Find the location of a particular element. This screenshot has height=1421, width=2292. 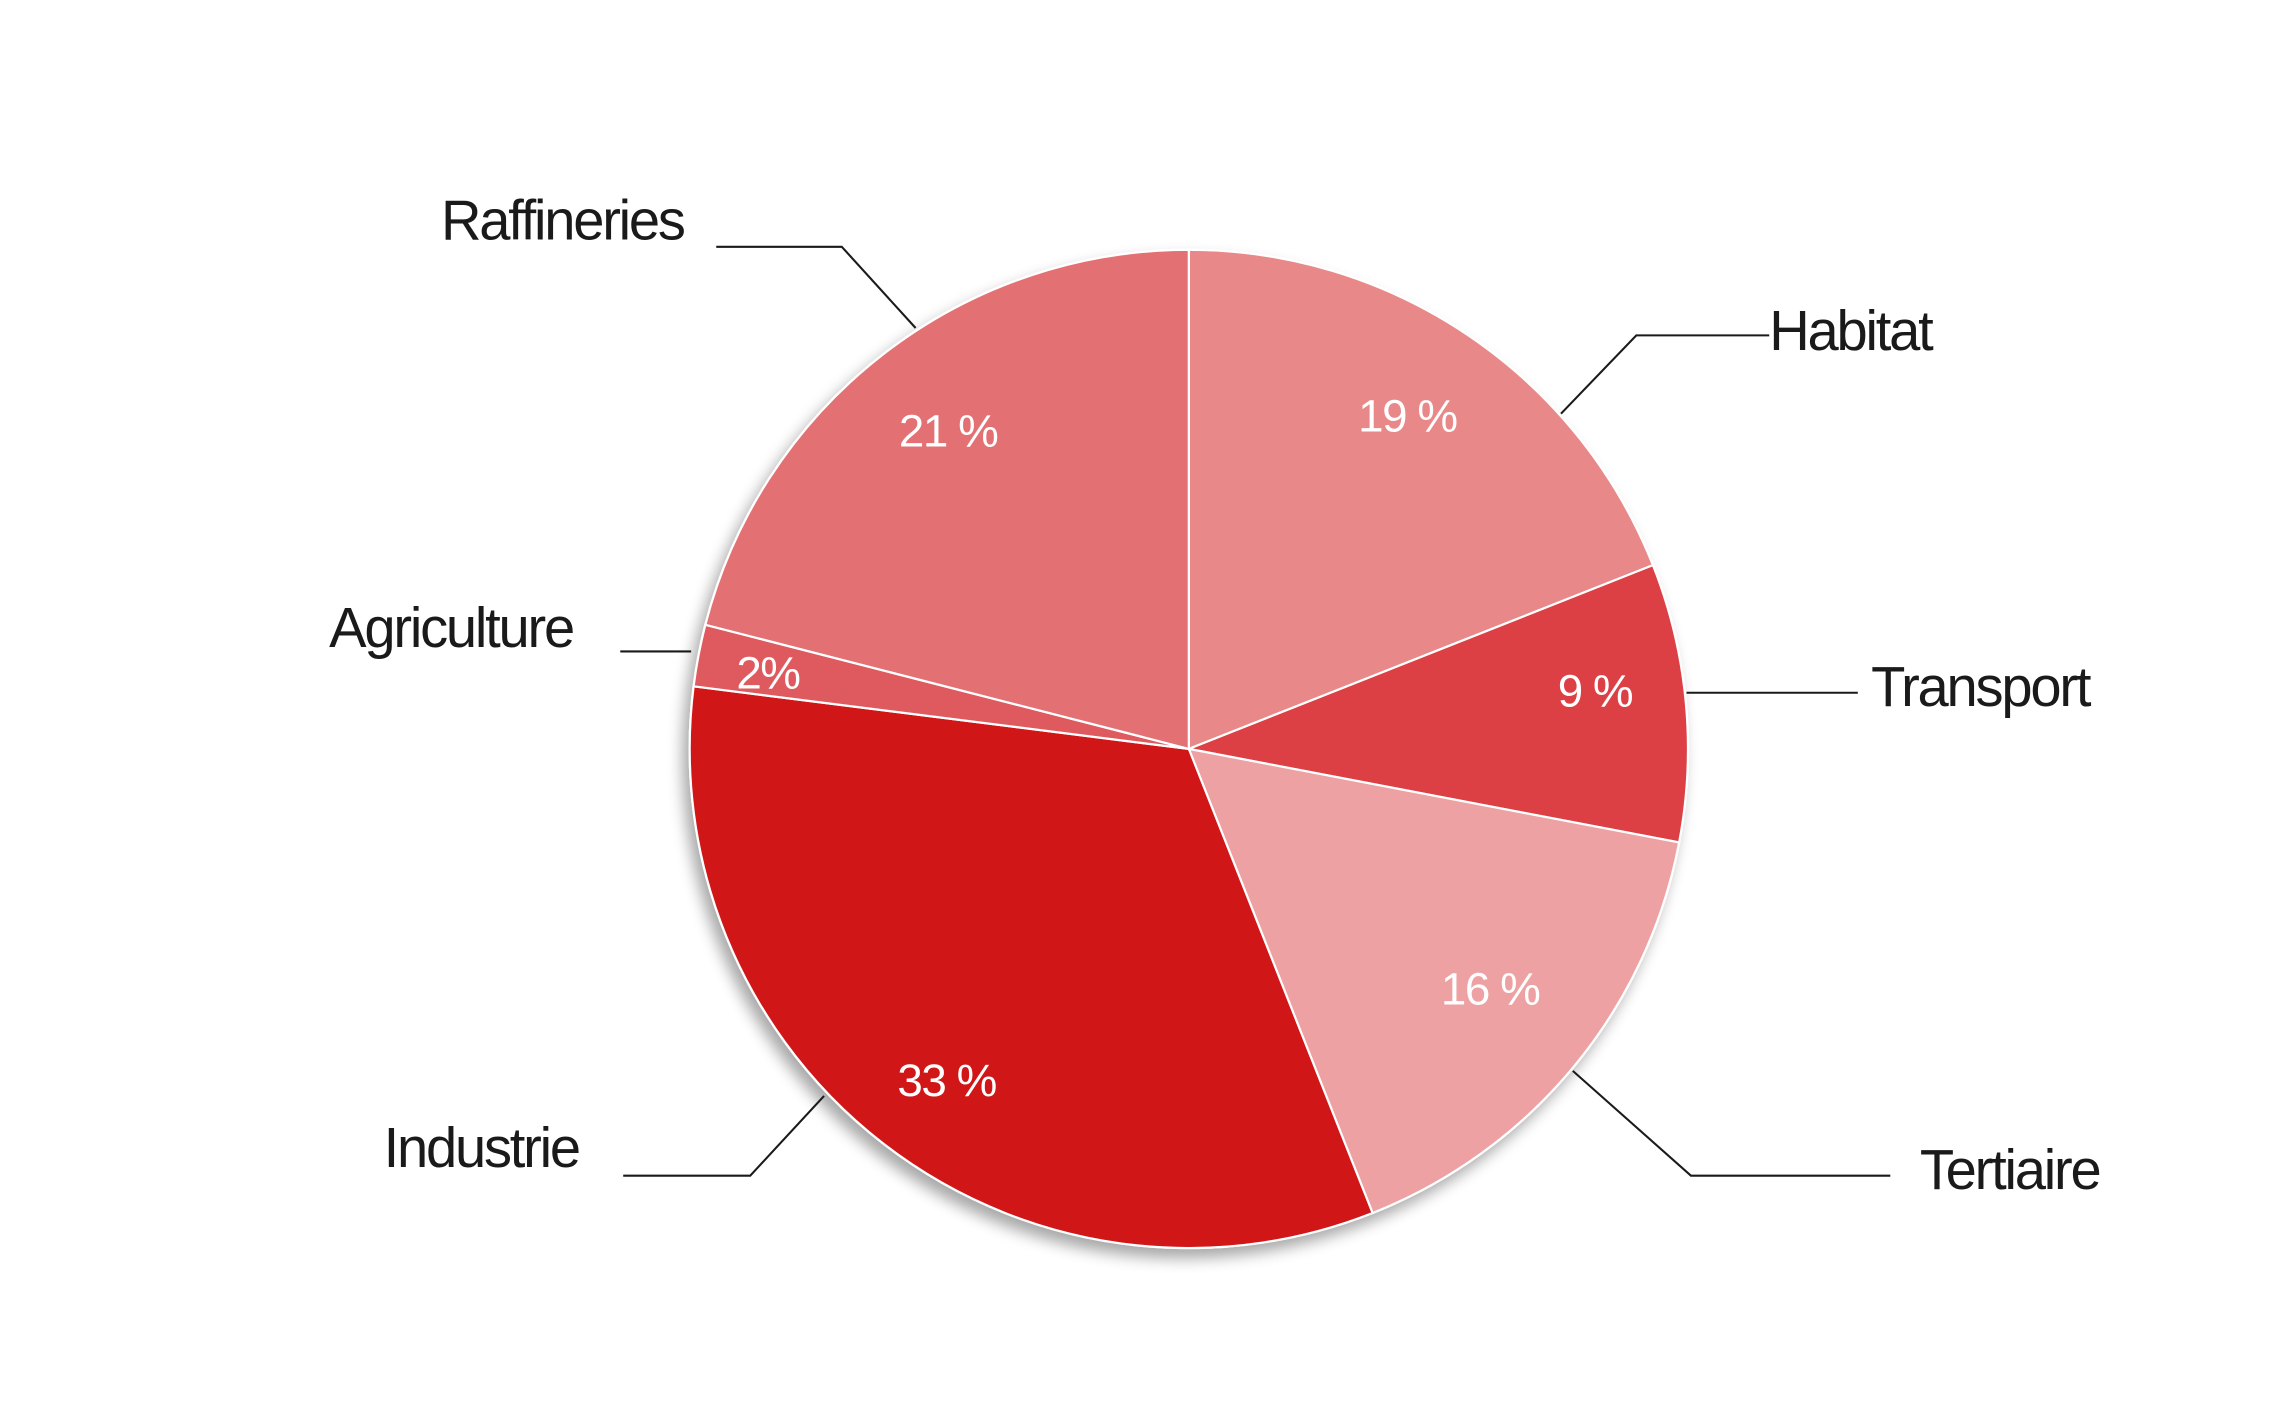

category-label: Tertiaire is located at coordinates (2010, 1169).